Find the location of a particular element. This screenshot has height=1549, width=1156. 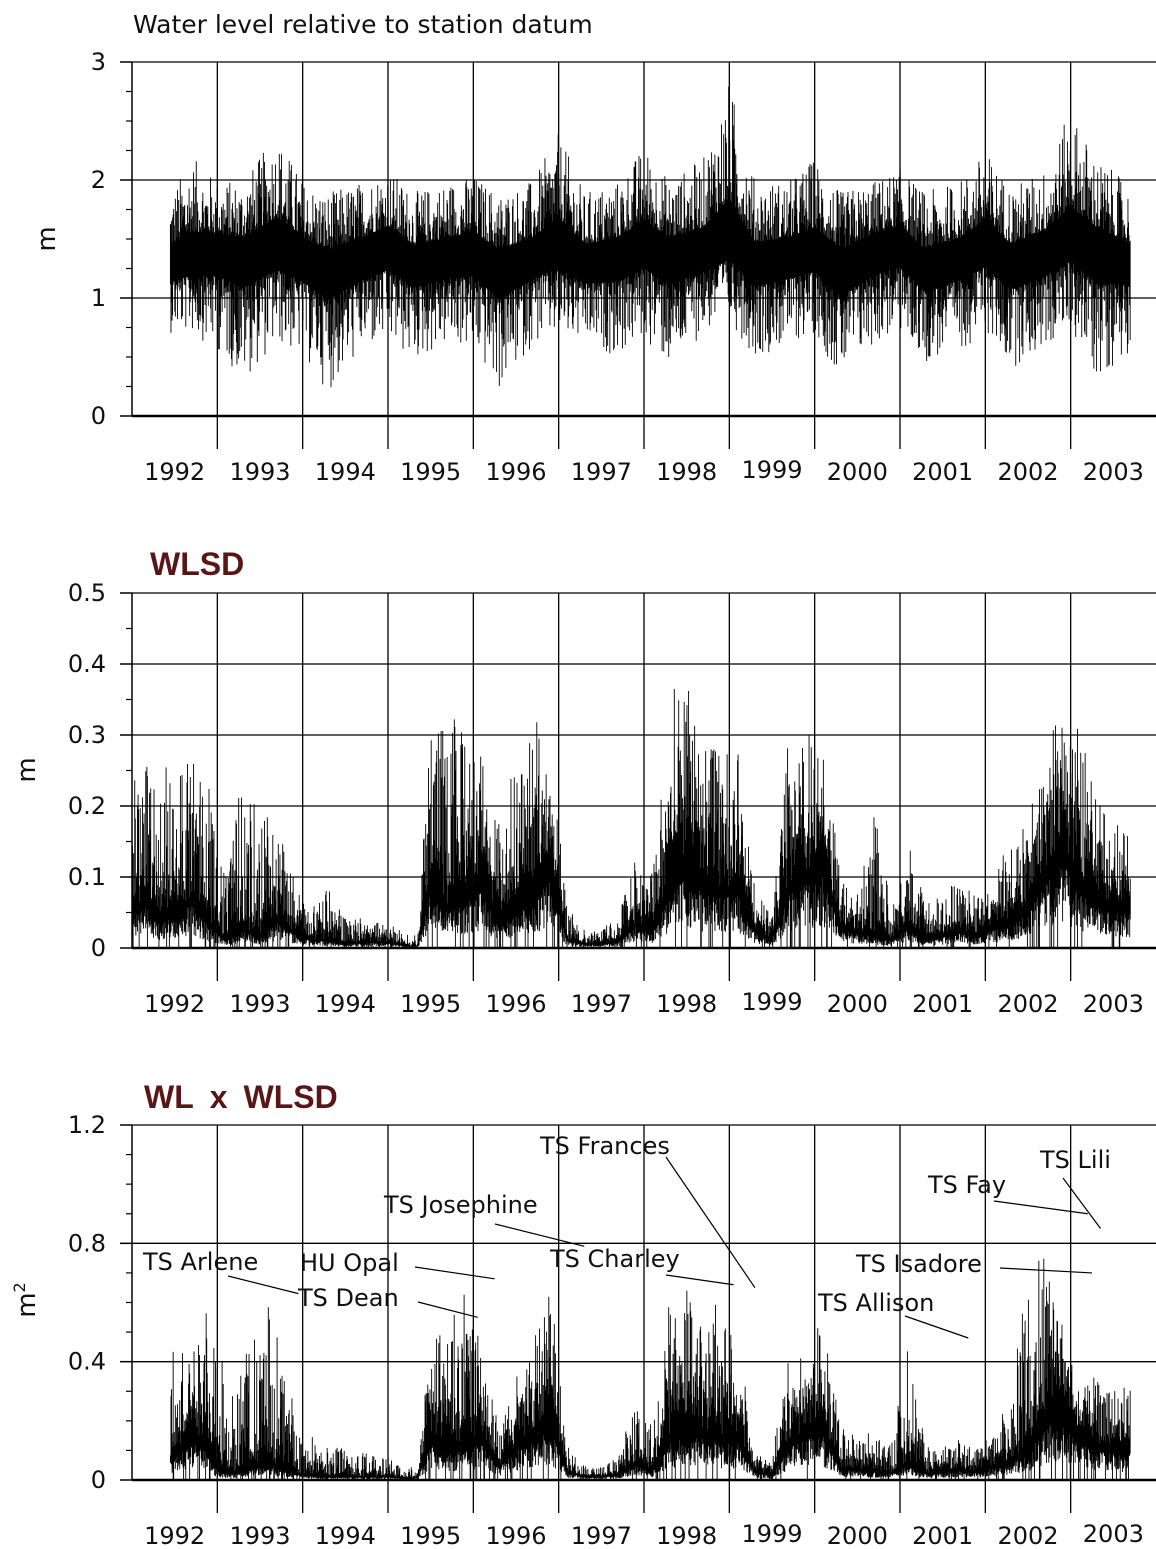

annotation: HU Opal is located at coordinates (397, 1264).